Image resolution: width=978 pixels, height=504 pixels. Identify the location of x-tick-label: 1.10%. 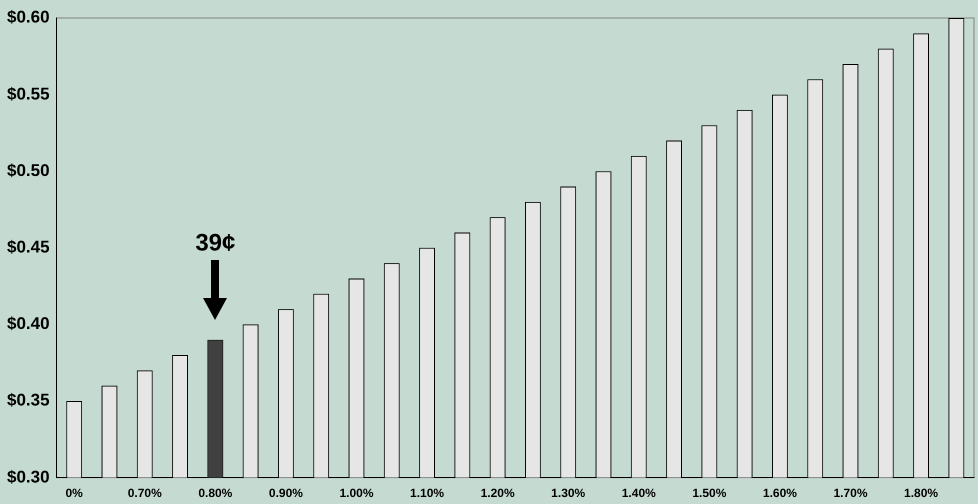
(427, 493).